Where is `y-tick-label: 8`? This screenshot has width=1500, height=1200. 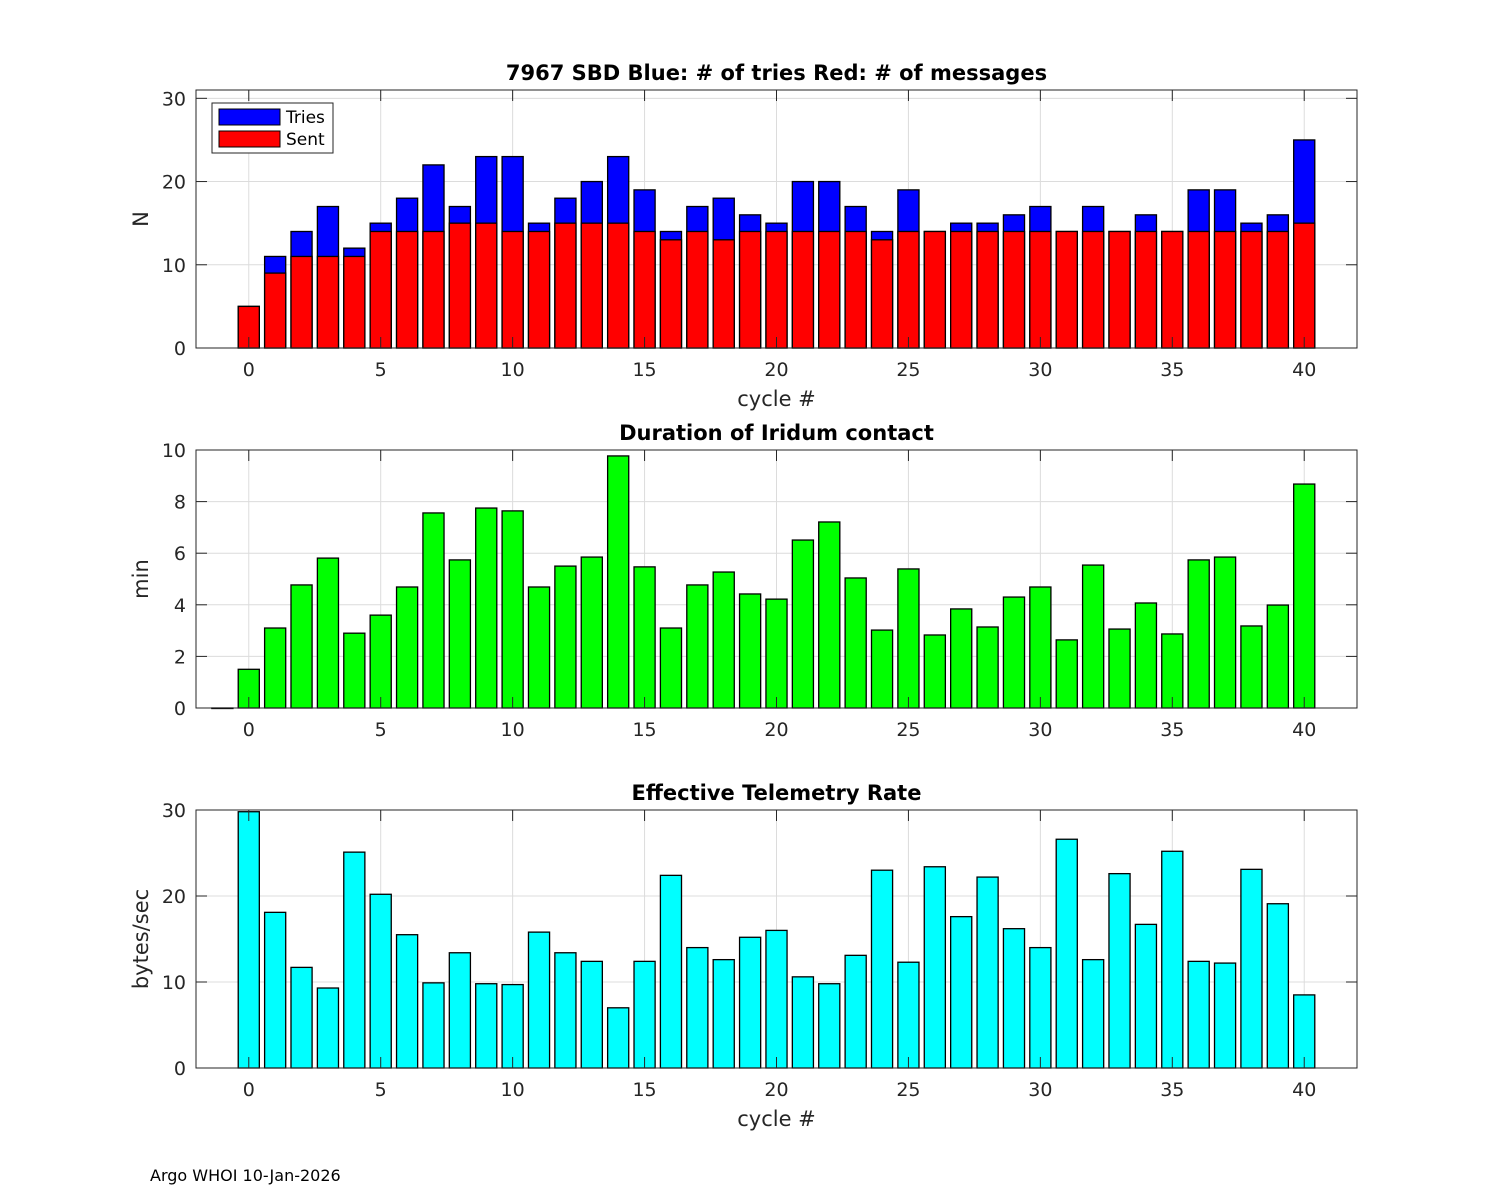 y-tick-label: 8 is located at coordinates (180, 503).